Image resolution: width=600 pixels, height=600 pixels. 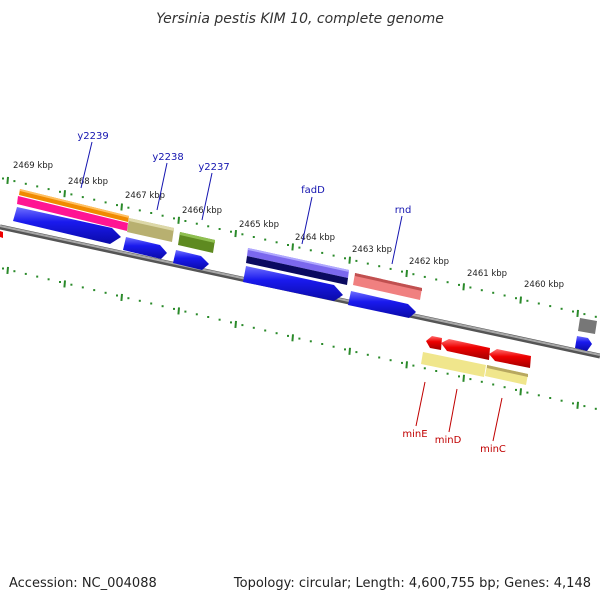 What do you see at coordinates (403, 210) in the screenshot?
I see `gene-label-rnd: rnd` at bounding box center [403, 210].